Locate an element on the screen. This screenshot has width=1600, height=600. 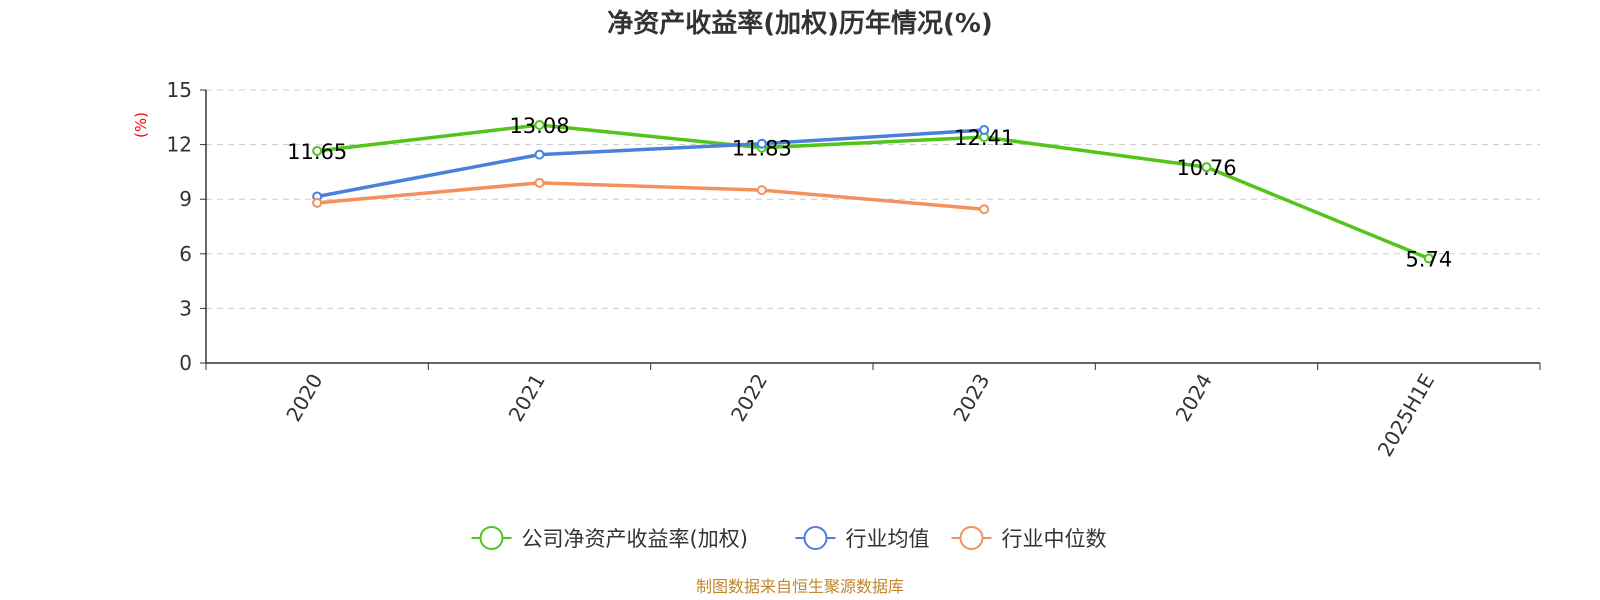
x-tick-label: 2021 is located at coordinates (527, 398).